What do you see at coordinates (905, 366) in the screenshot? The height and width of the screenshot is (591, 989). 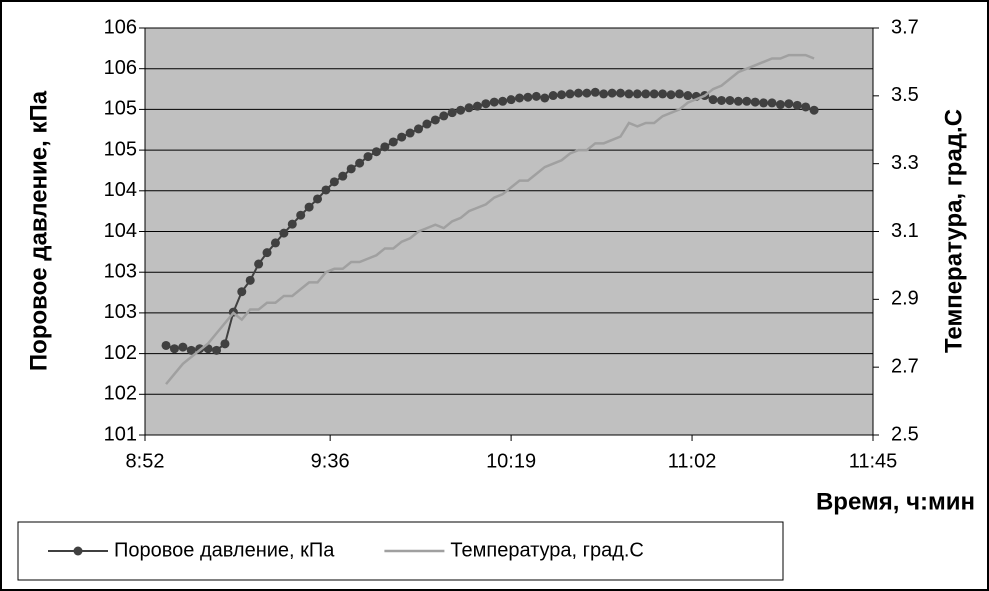 I see `y2-tick-label: 2.7` at bounding box center [905, 366].